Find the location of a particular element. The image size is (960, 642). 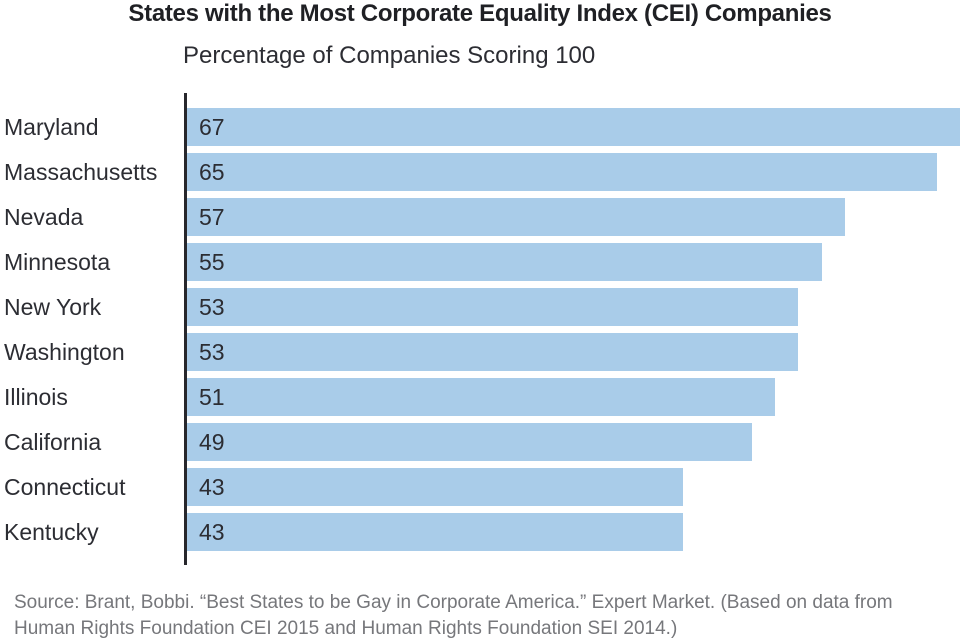

bar-row: California 49 is located at coordinates (480, 442).